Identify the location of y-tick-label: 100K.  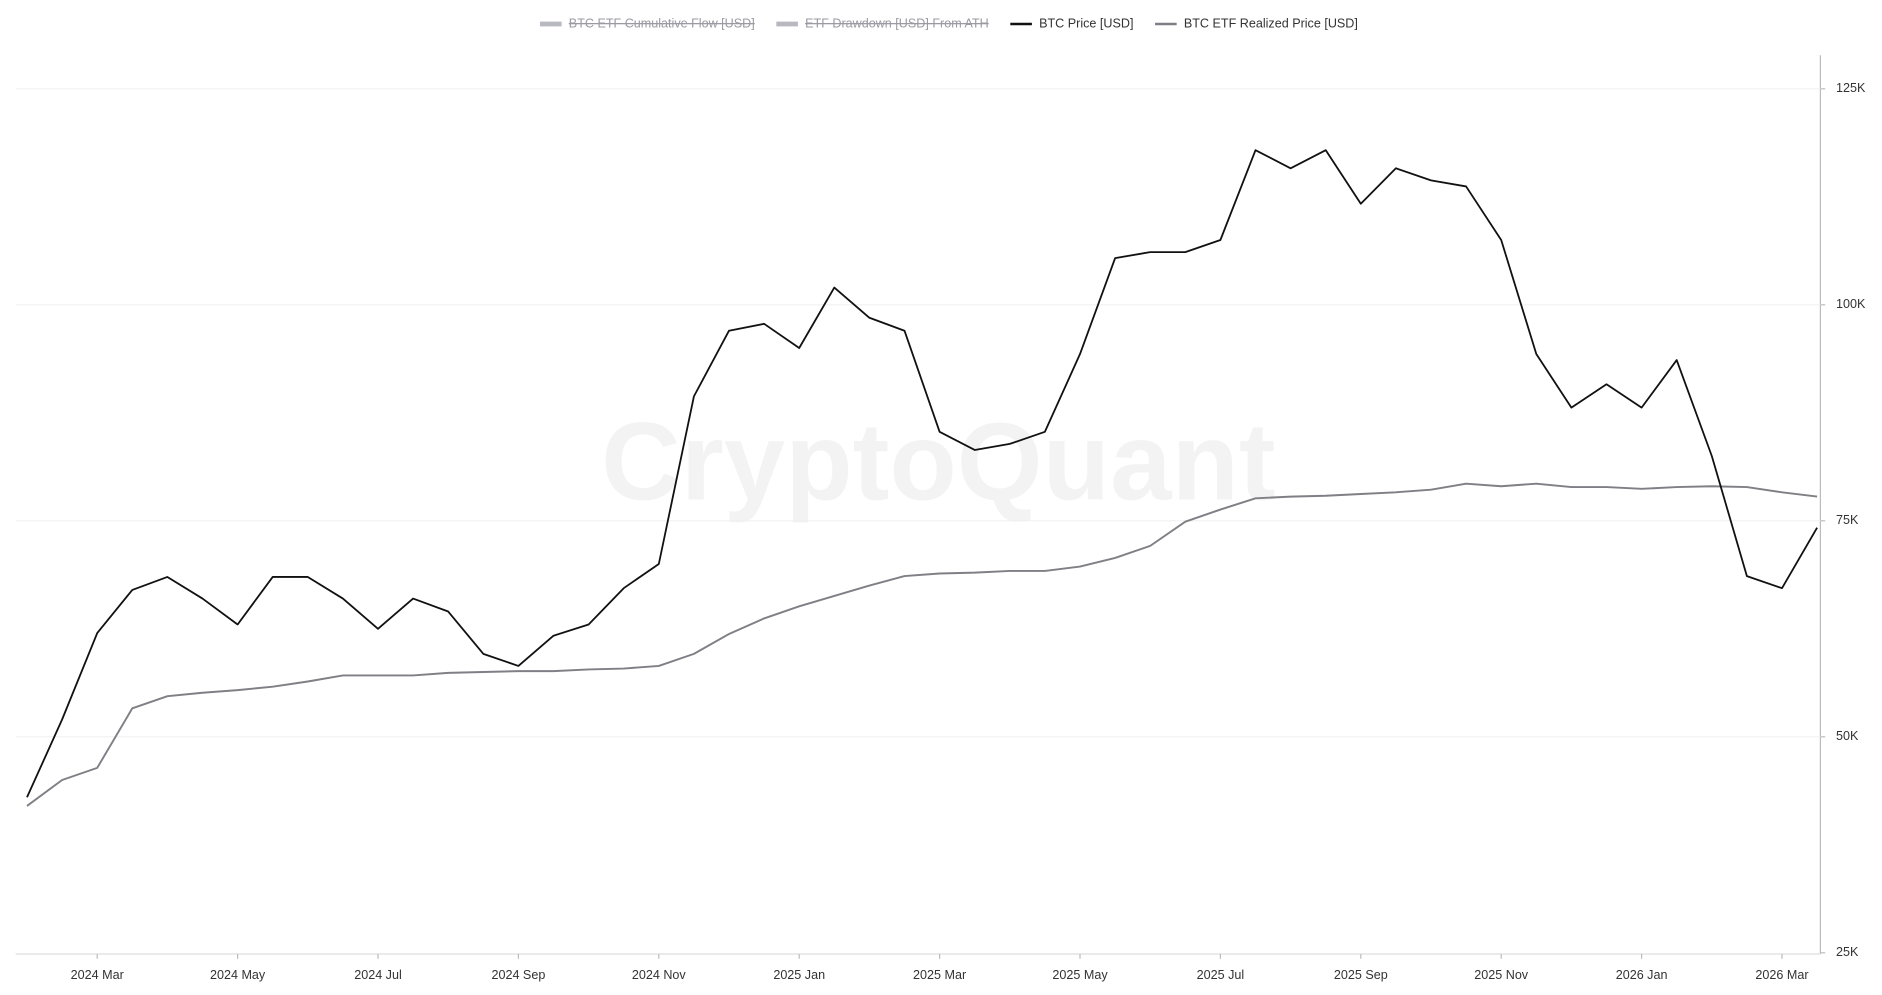
(1851, 304).